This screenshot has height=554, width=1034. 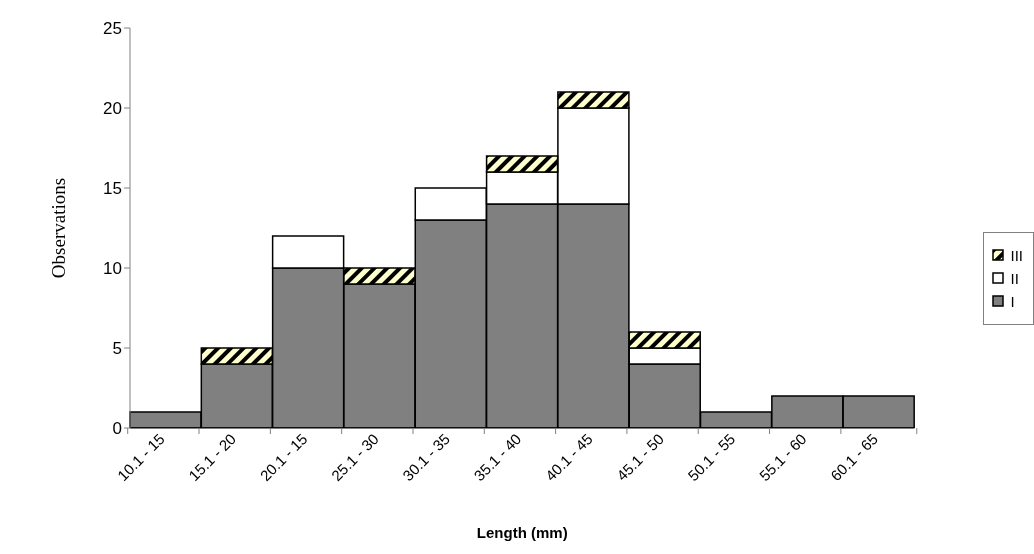 I want to click on x-tick-label: 30.1 - 35, so click(x=426, y=457).